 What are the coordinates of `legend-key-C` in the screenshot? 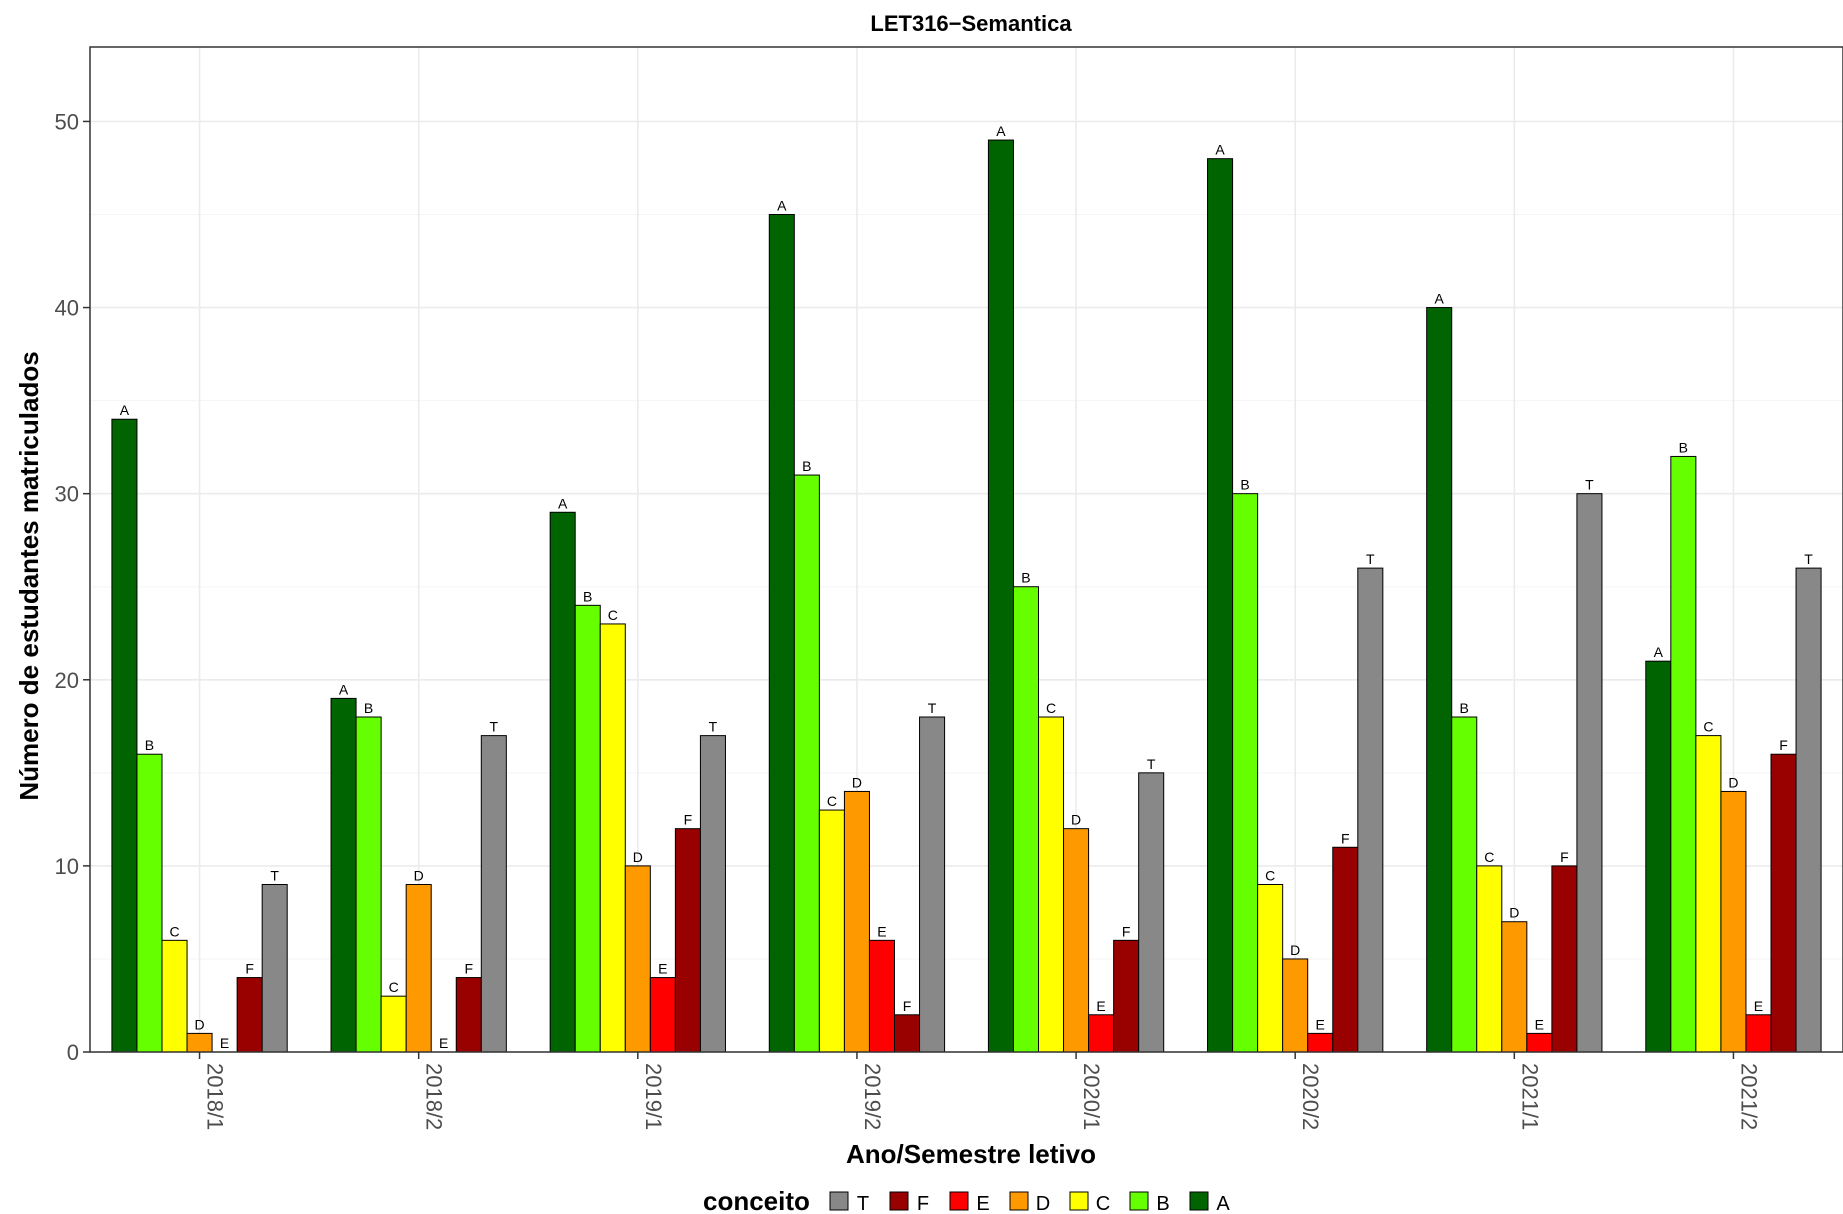 It's located at (1079, 1201).